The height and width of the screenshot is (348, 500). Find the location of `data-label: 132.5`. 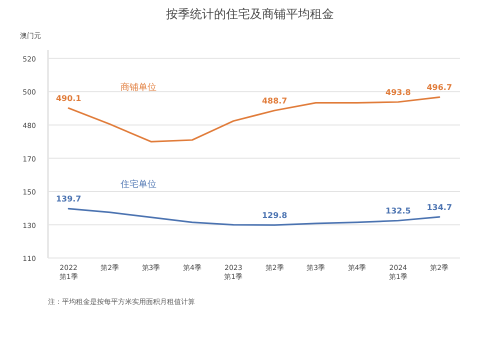

data-label: 132.5 is located at coordinates (399, 211).